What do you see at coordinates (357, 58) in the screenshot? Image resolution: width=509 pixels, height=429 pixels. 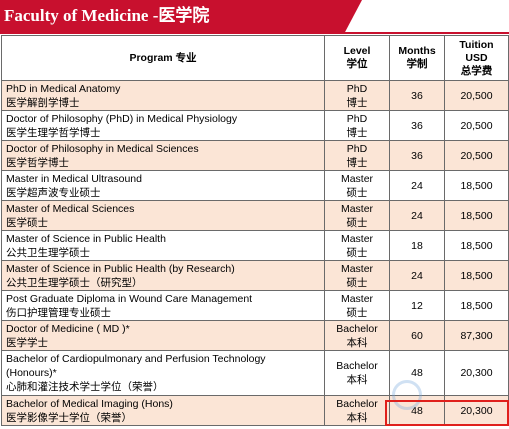 I see `header-level: Level 学位` at bounding box center [357, 58].